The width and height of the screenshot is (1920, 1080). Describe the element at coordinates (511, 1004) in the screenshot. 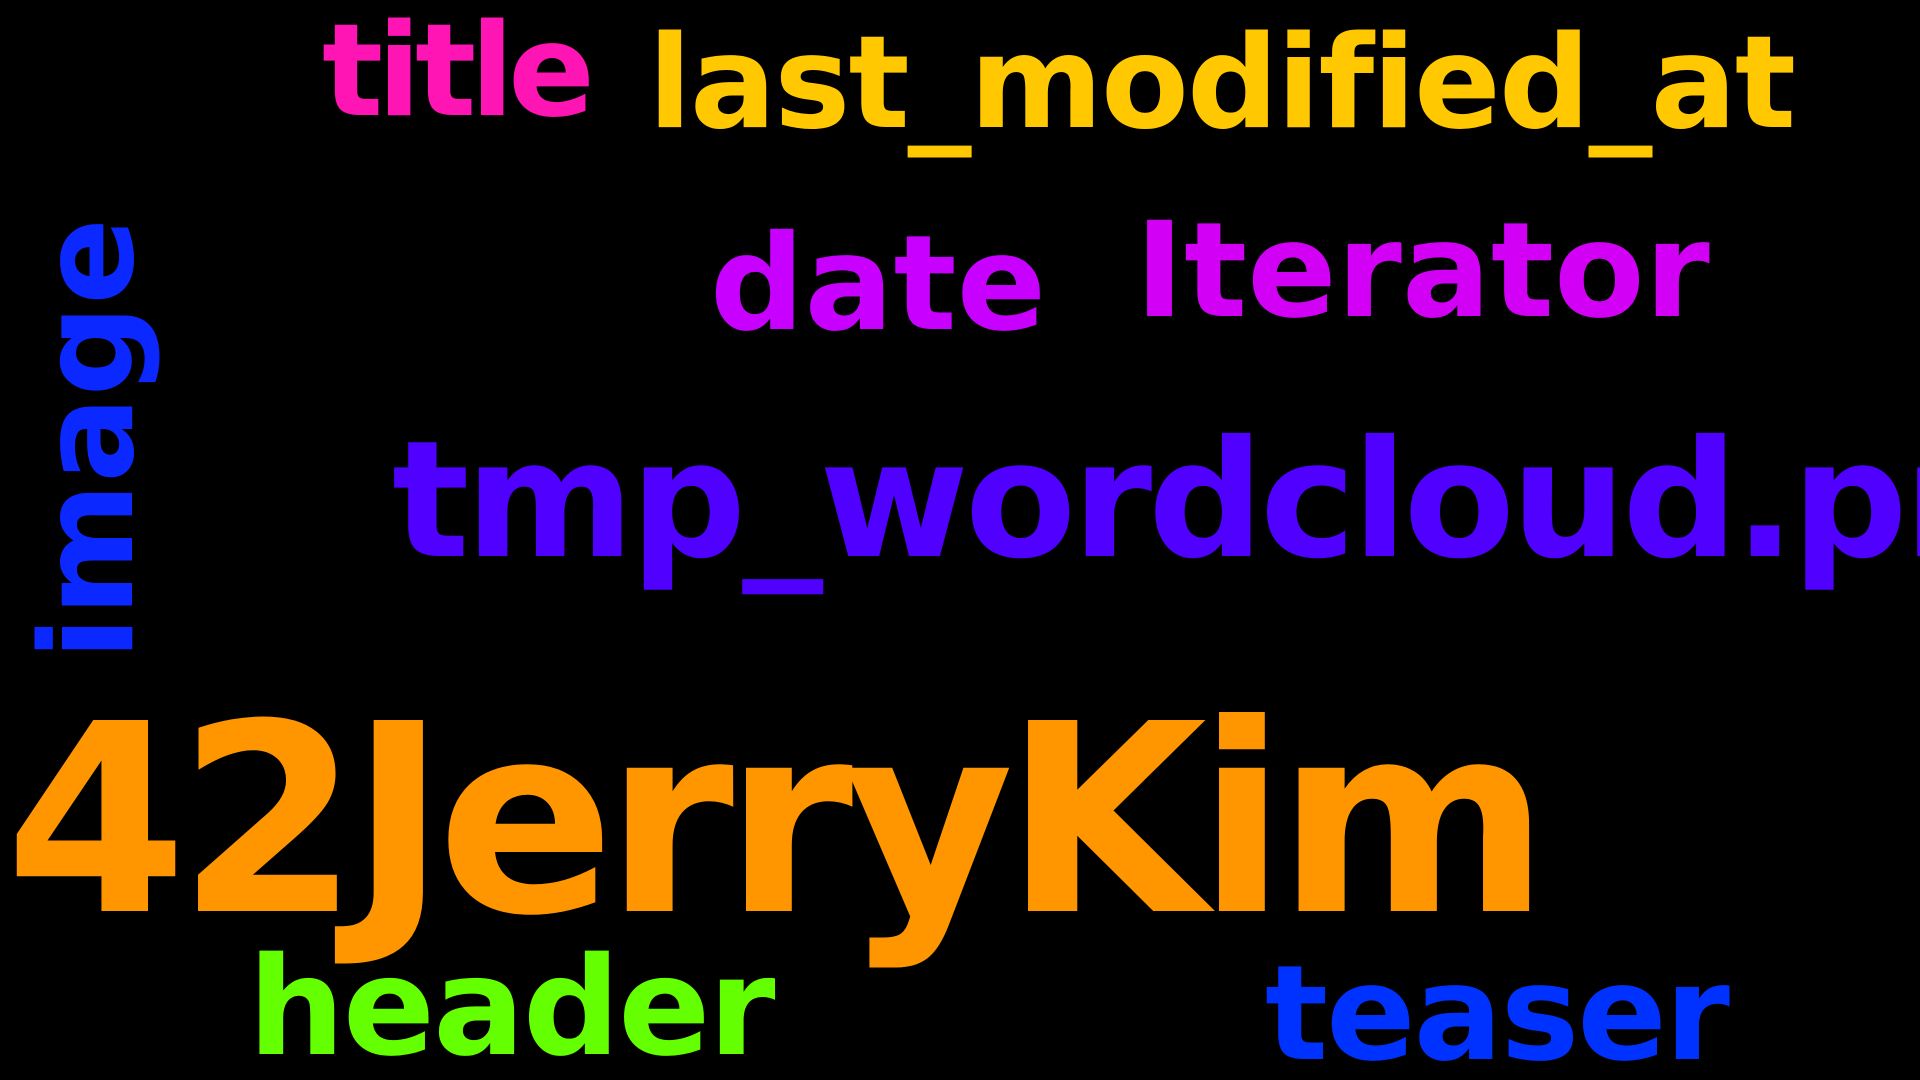

I see `word-header: header` at that location.